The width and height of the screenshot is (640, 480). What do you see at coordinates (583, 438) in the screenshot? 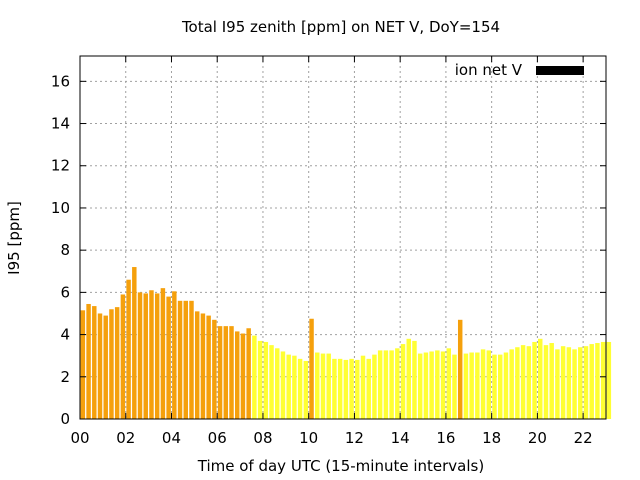
I see `x-tick-label: 22` at bounding box center [583, 438].